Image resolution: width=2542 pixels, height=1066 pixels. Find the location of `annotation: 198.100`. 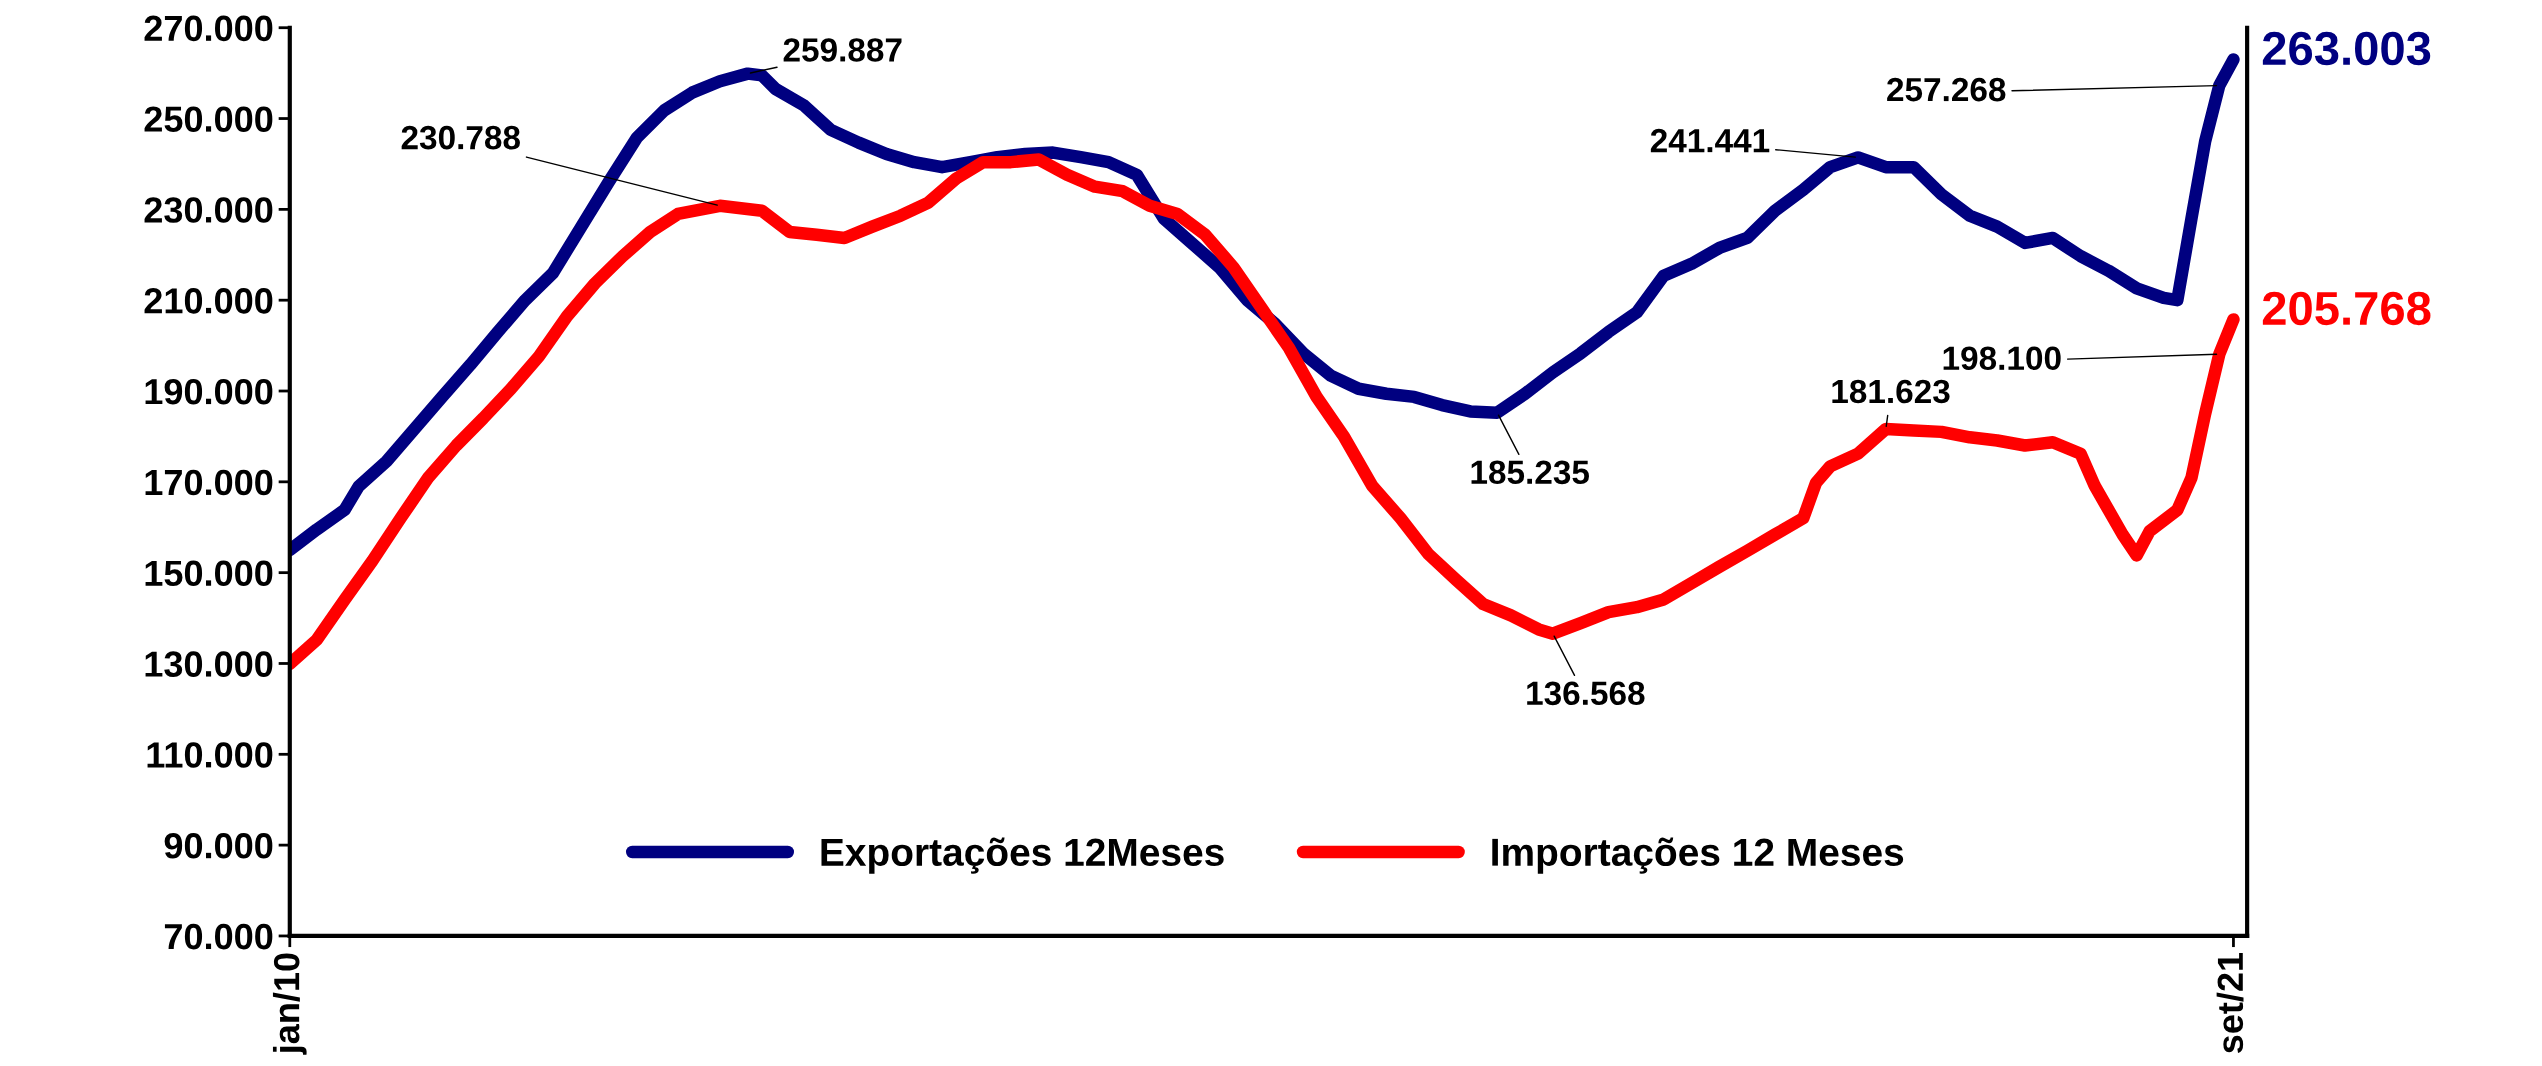

annotation: 198.100 is located at coordinates (2002, 358).